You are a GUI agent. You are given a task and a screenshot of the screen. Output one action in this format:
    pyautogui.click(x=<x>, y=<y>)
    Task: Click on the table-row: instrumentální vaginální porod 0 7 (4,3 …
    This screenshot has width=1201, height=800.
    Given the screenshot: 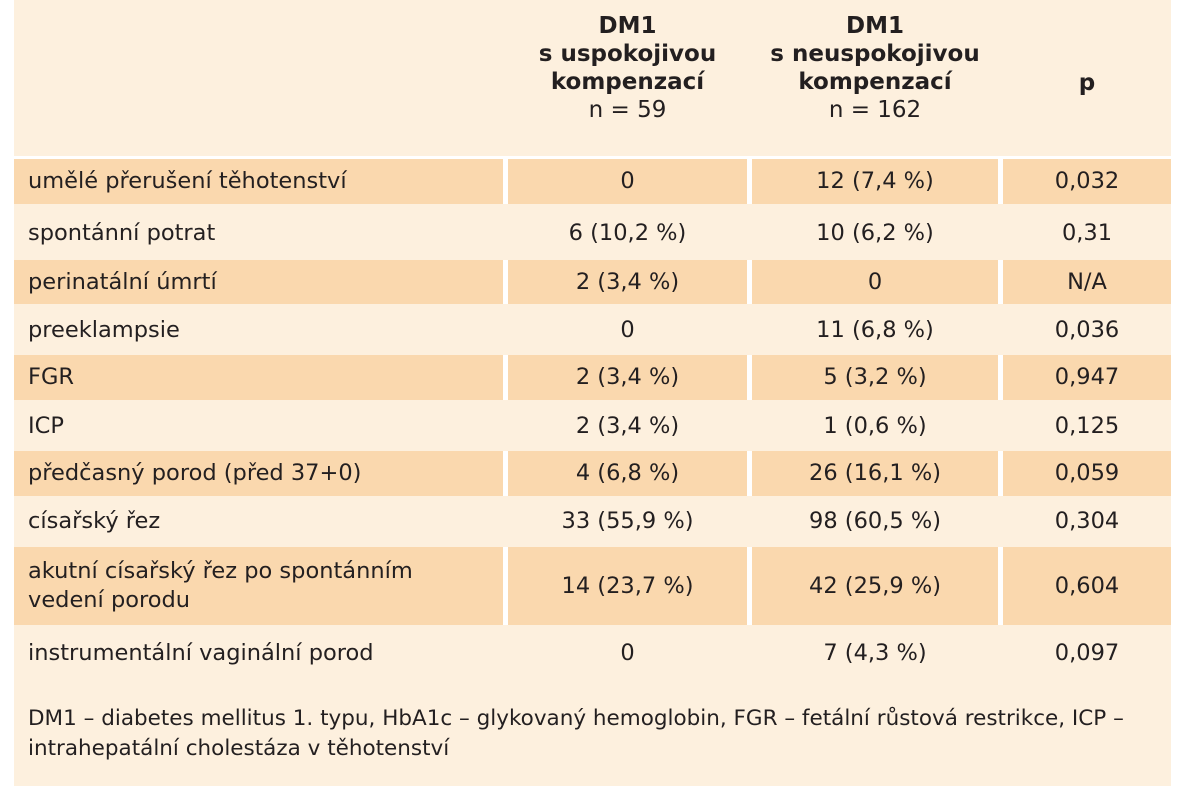 What is the action you would take?
    pyautogui.click(x=592, y=653)
    